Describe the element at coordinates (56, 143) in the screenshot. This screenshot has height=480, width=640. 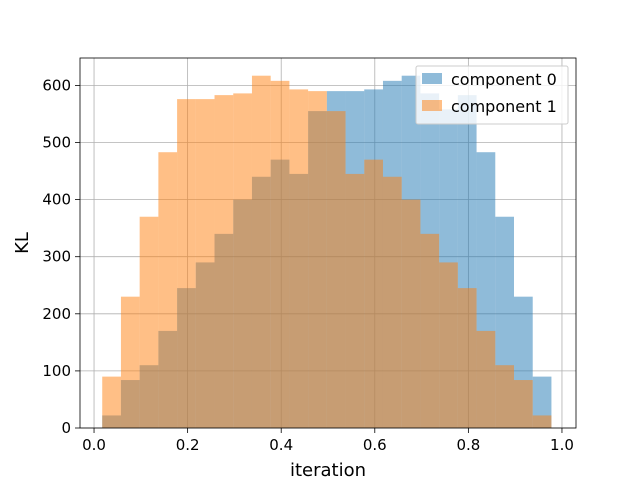
I see `y-tick-label-5: 500` at that location.